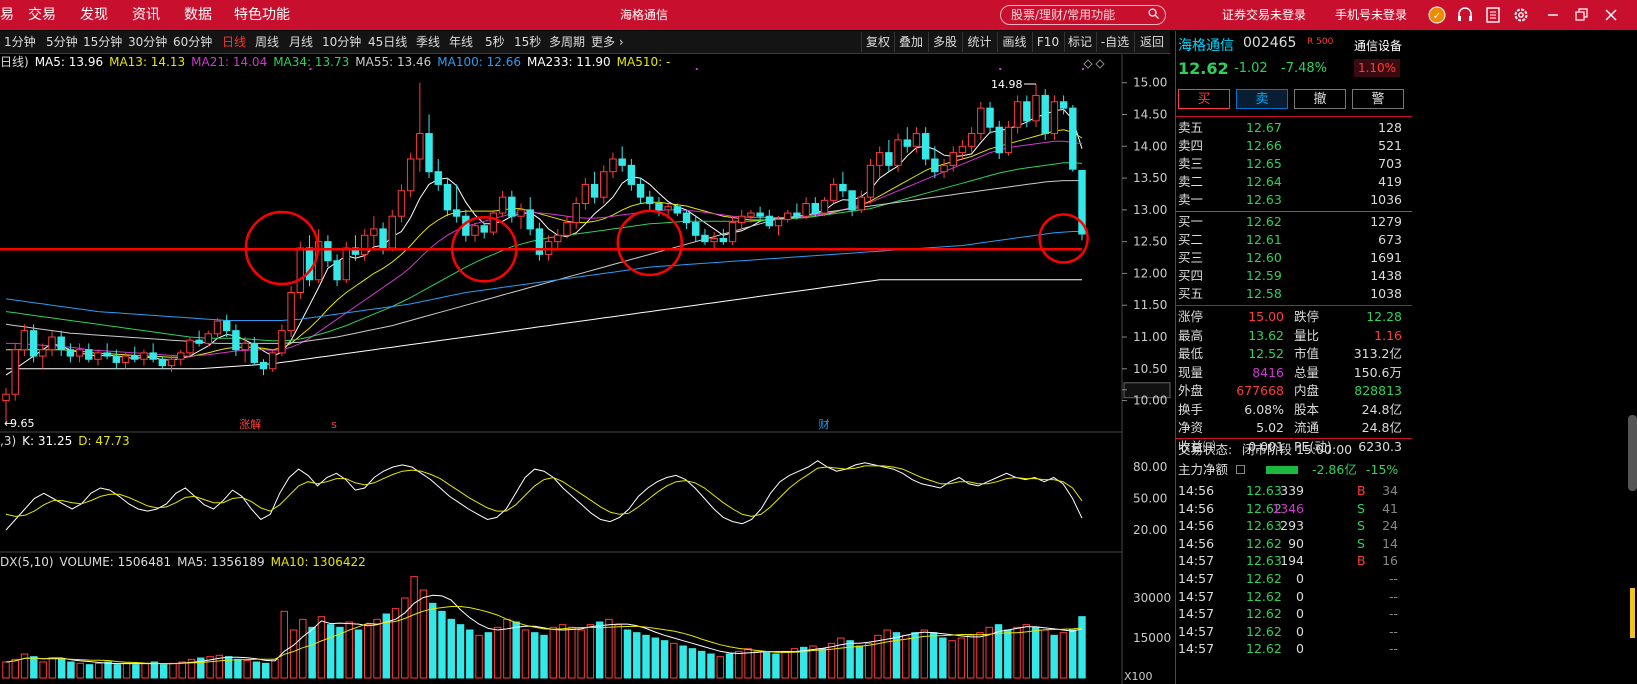 This screenshot has height=684, width=1637. Describe the element at coordinates (495, 42) in the screenshot. I see `period-tab: 5秒` at that location.